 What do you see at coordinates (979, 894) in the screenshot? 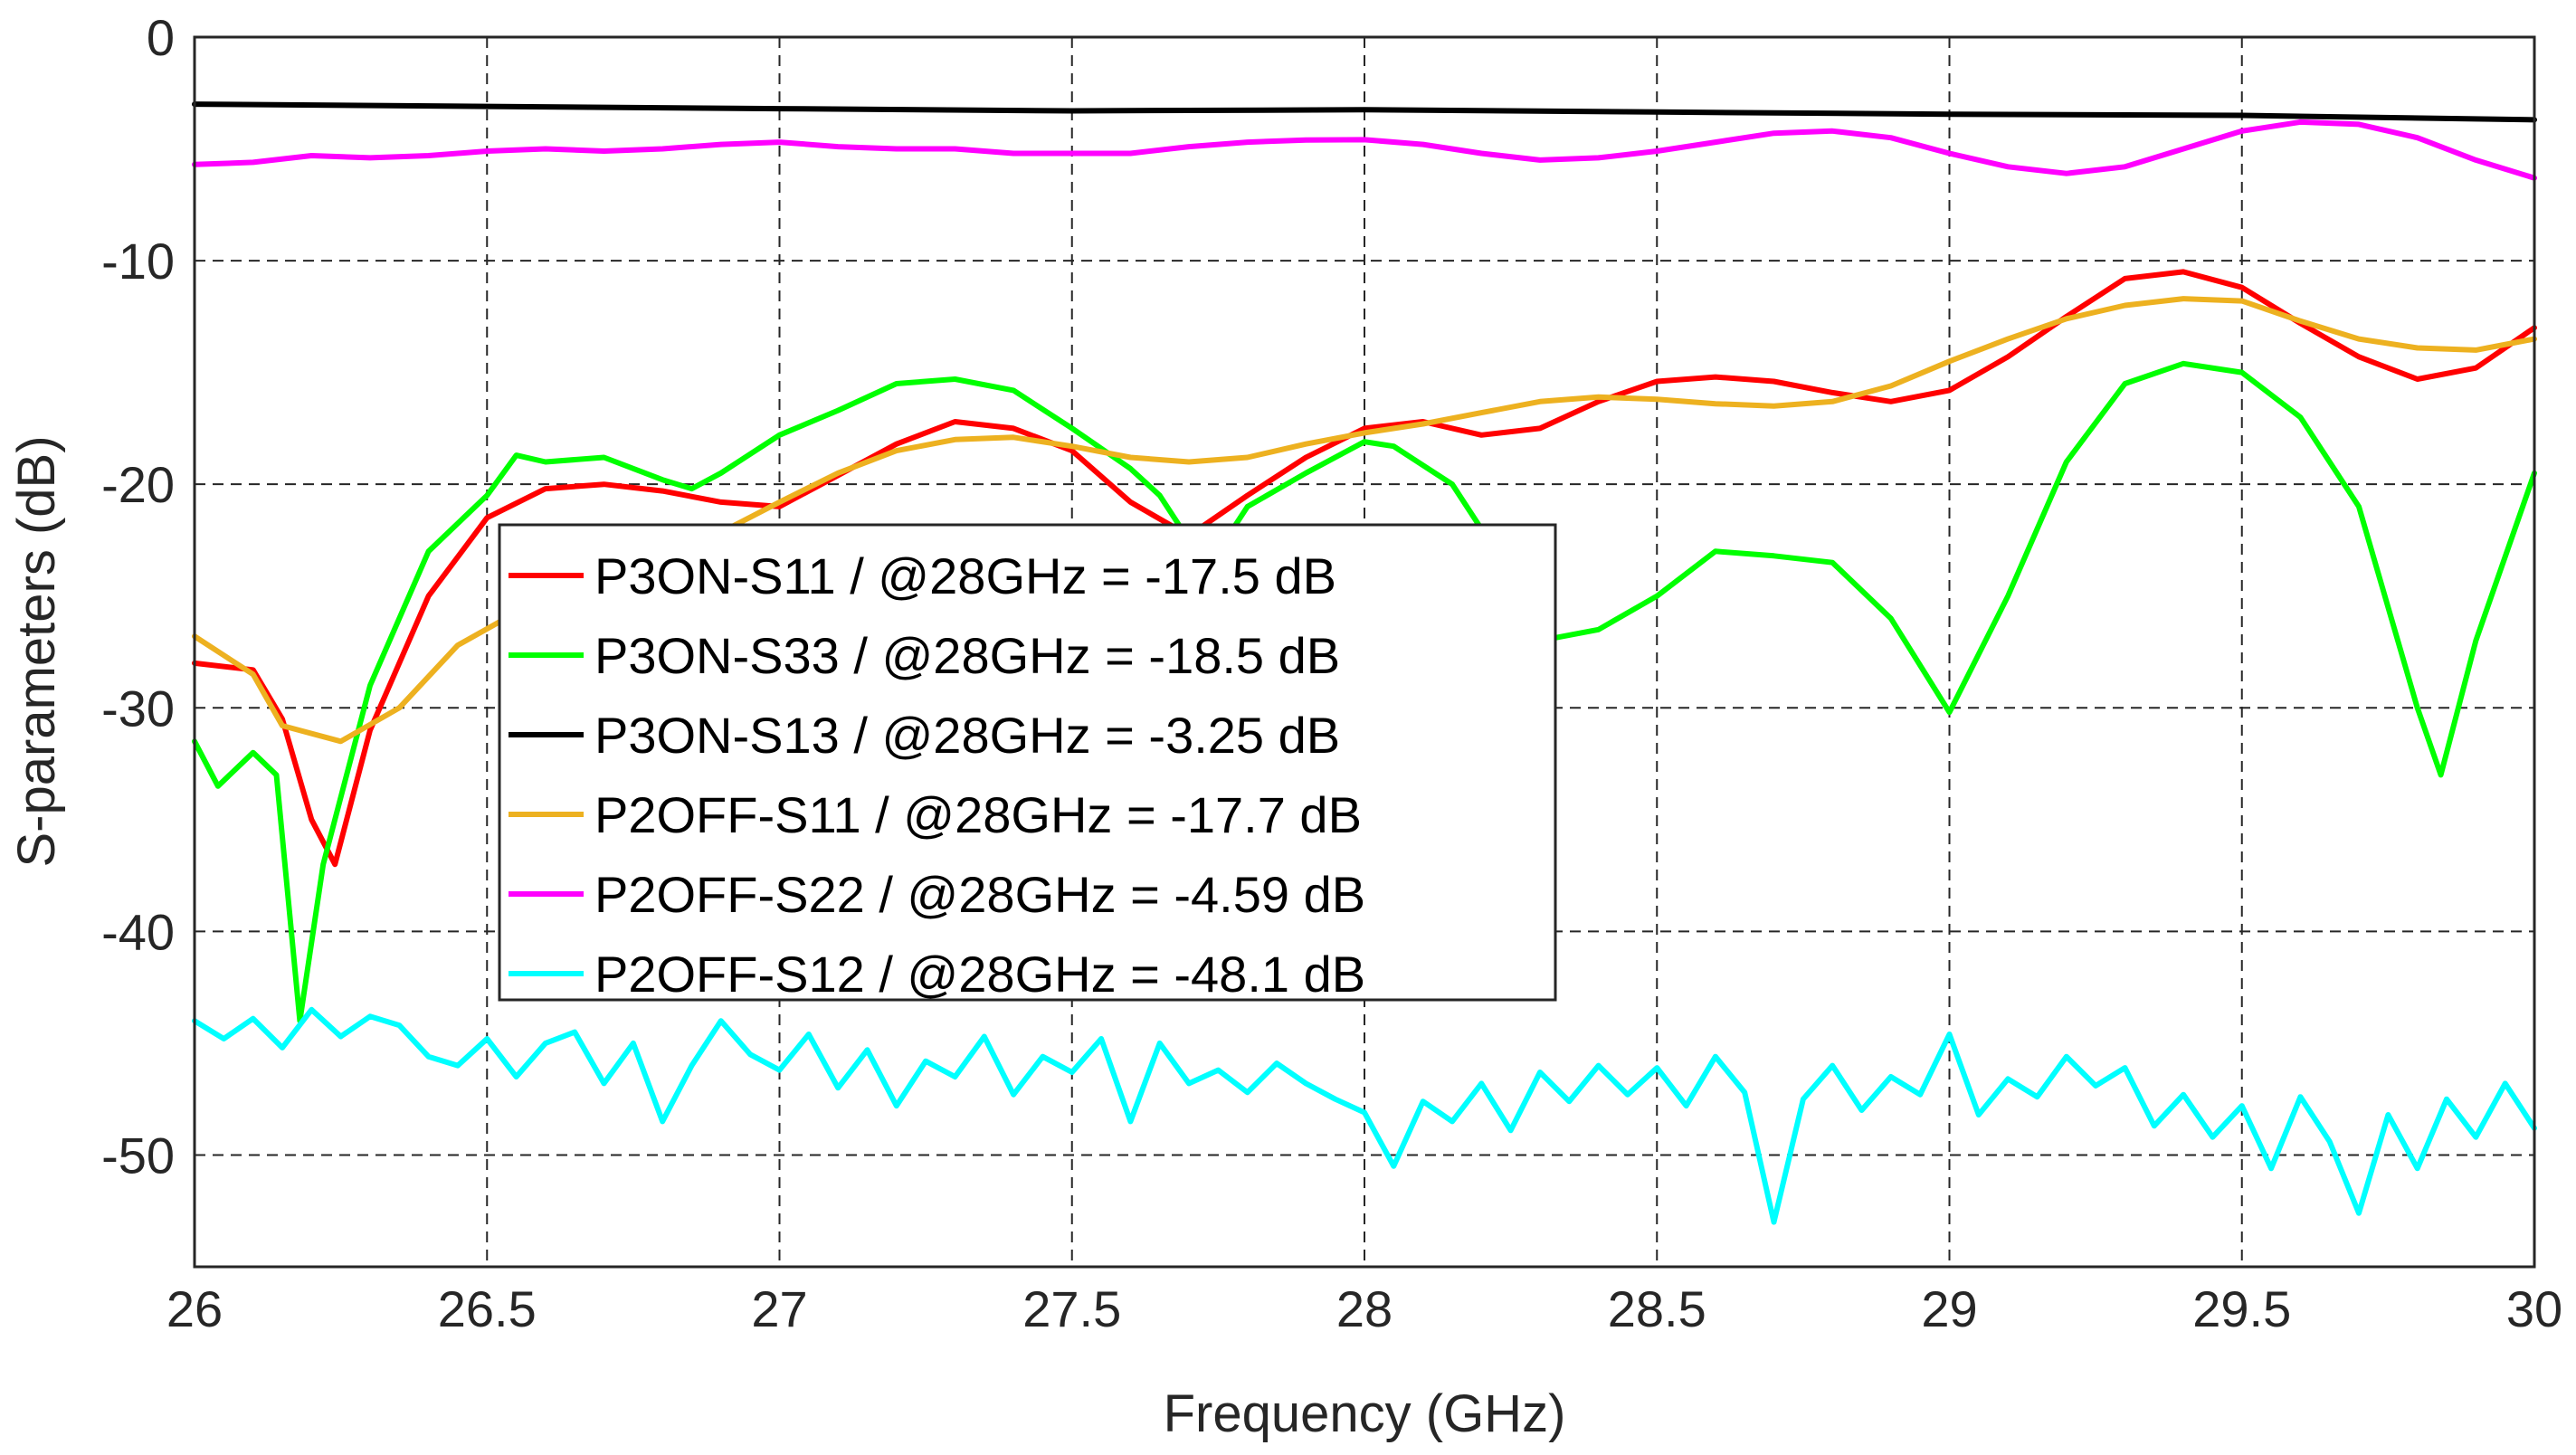
I see `legend-label: P2OFF-S22 / @28GHz = -4.59 dB` at bounding box center [979, 894].